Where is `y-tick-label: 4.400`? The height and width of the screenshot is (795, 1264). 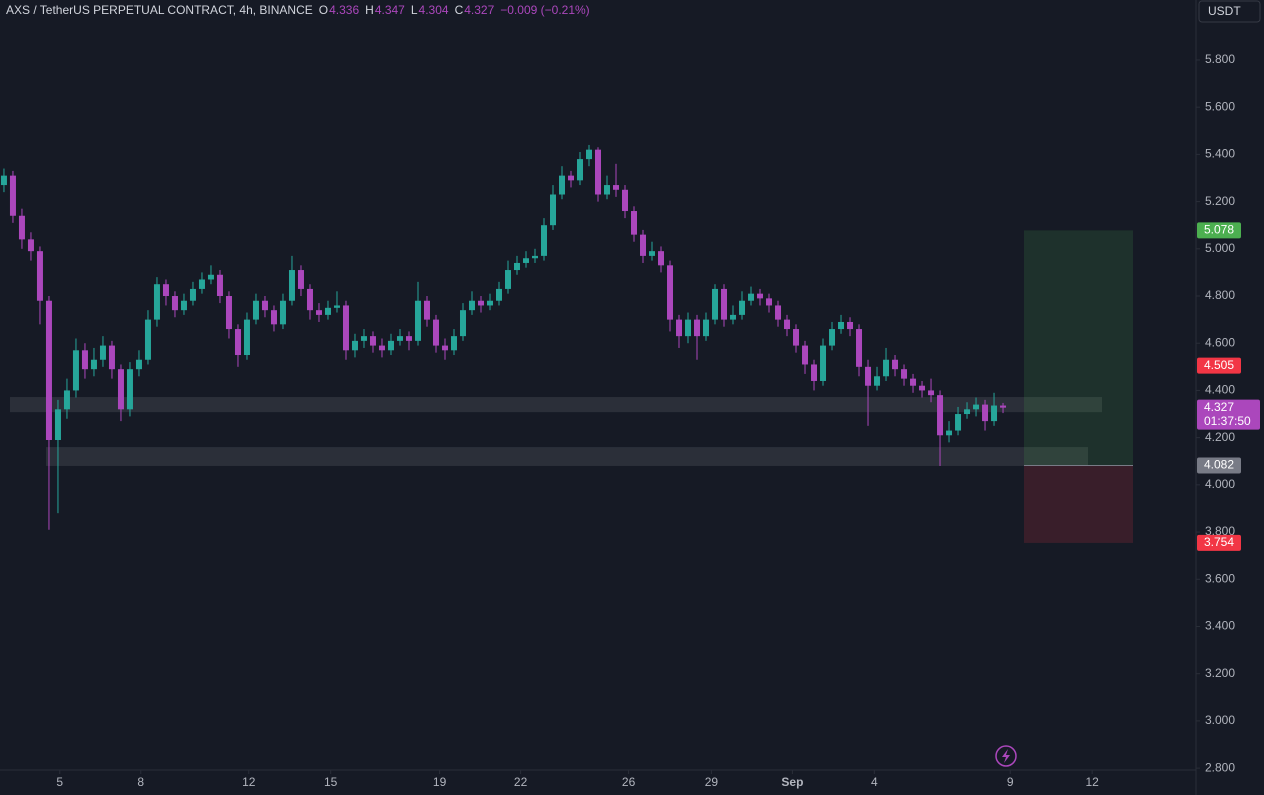 y-tick-label: 4.400 is located at coordinates (1220, 390).